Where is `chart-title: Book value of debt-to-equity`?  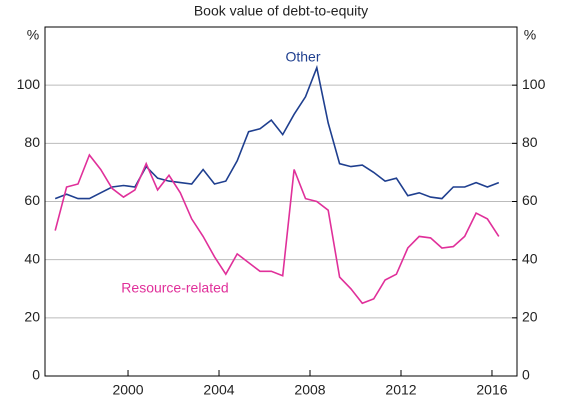 chart-title: Book value of debt-to-equity is located at coordinates (281, 11).